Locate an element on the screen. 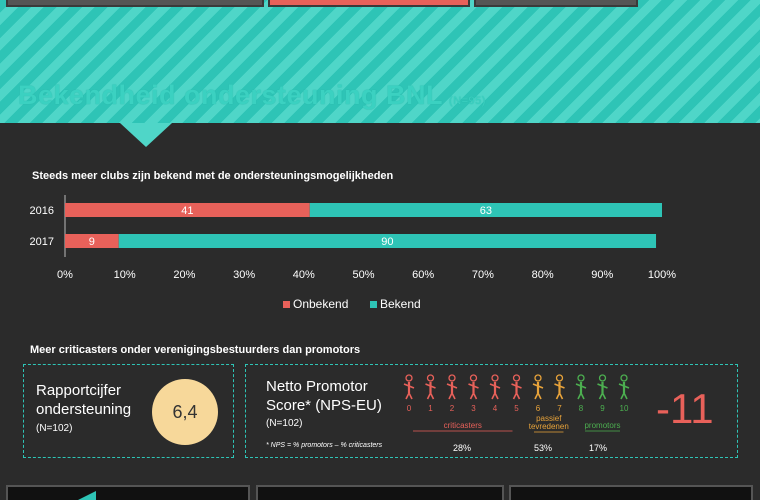 This screenshot has width=760, height=500. legend-swatch-onbekend is located at coordinates (286, 304).